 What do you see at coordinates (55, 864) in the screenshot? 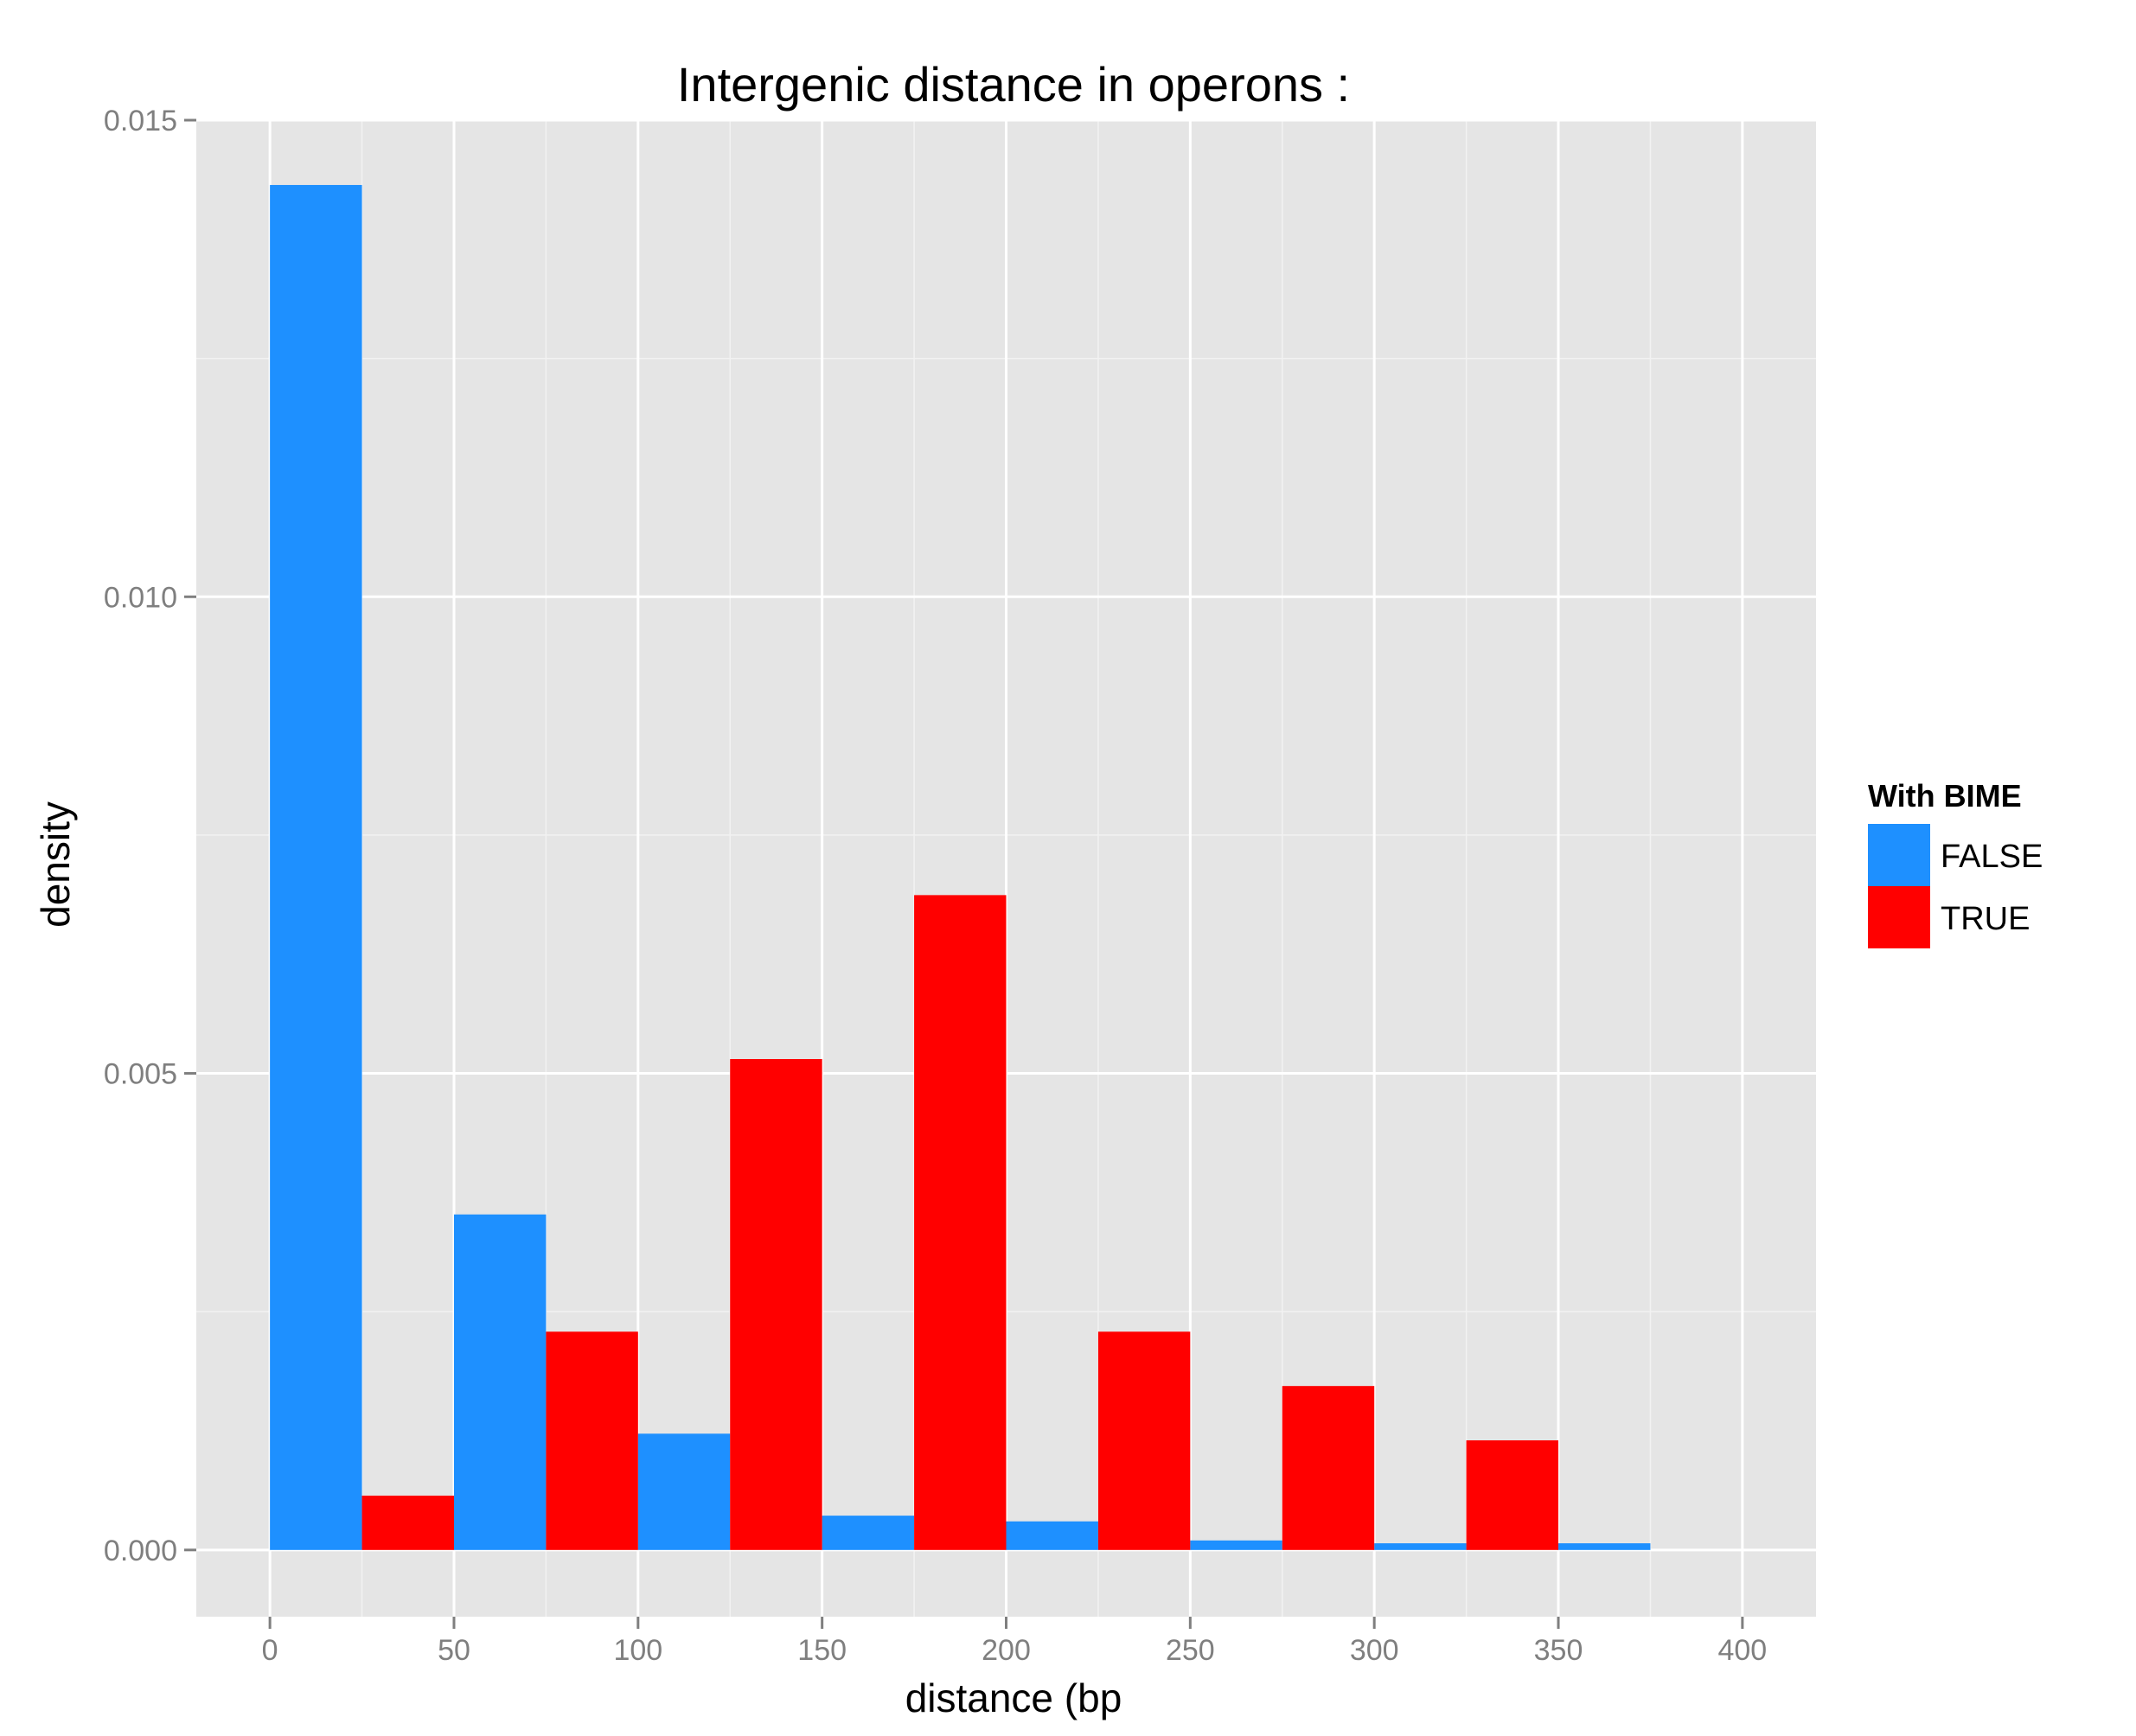
I see `y-axis-title: density` at bounding box center [55, 864].